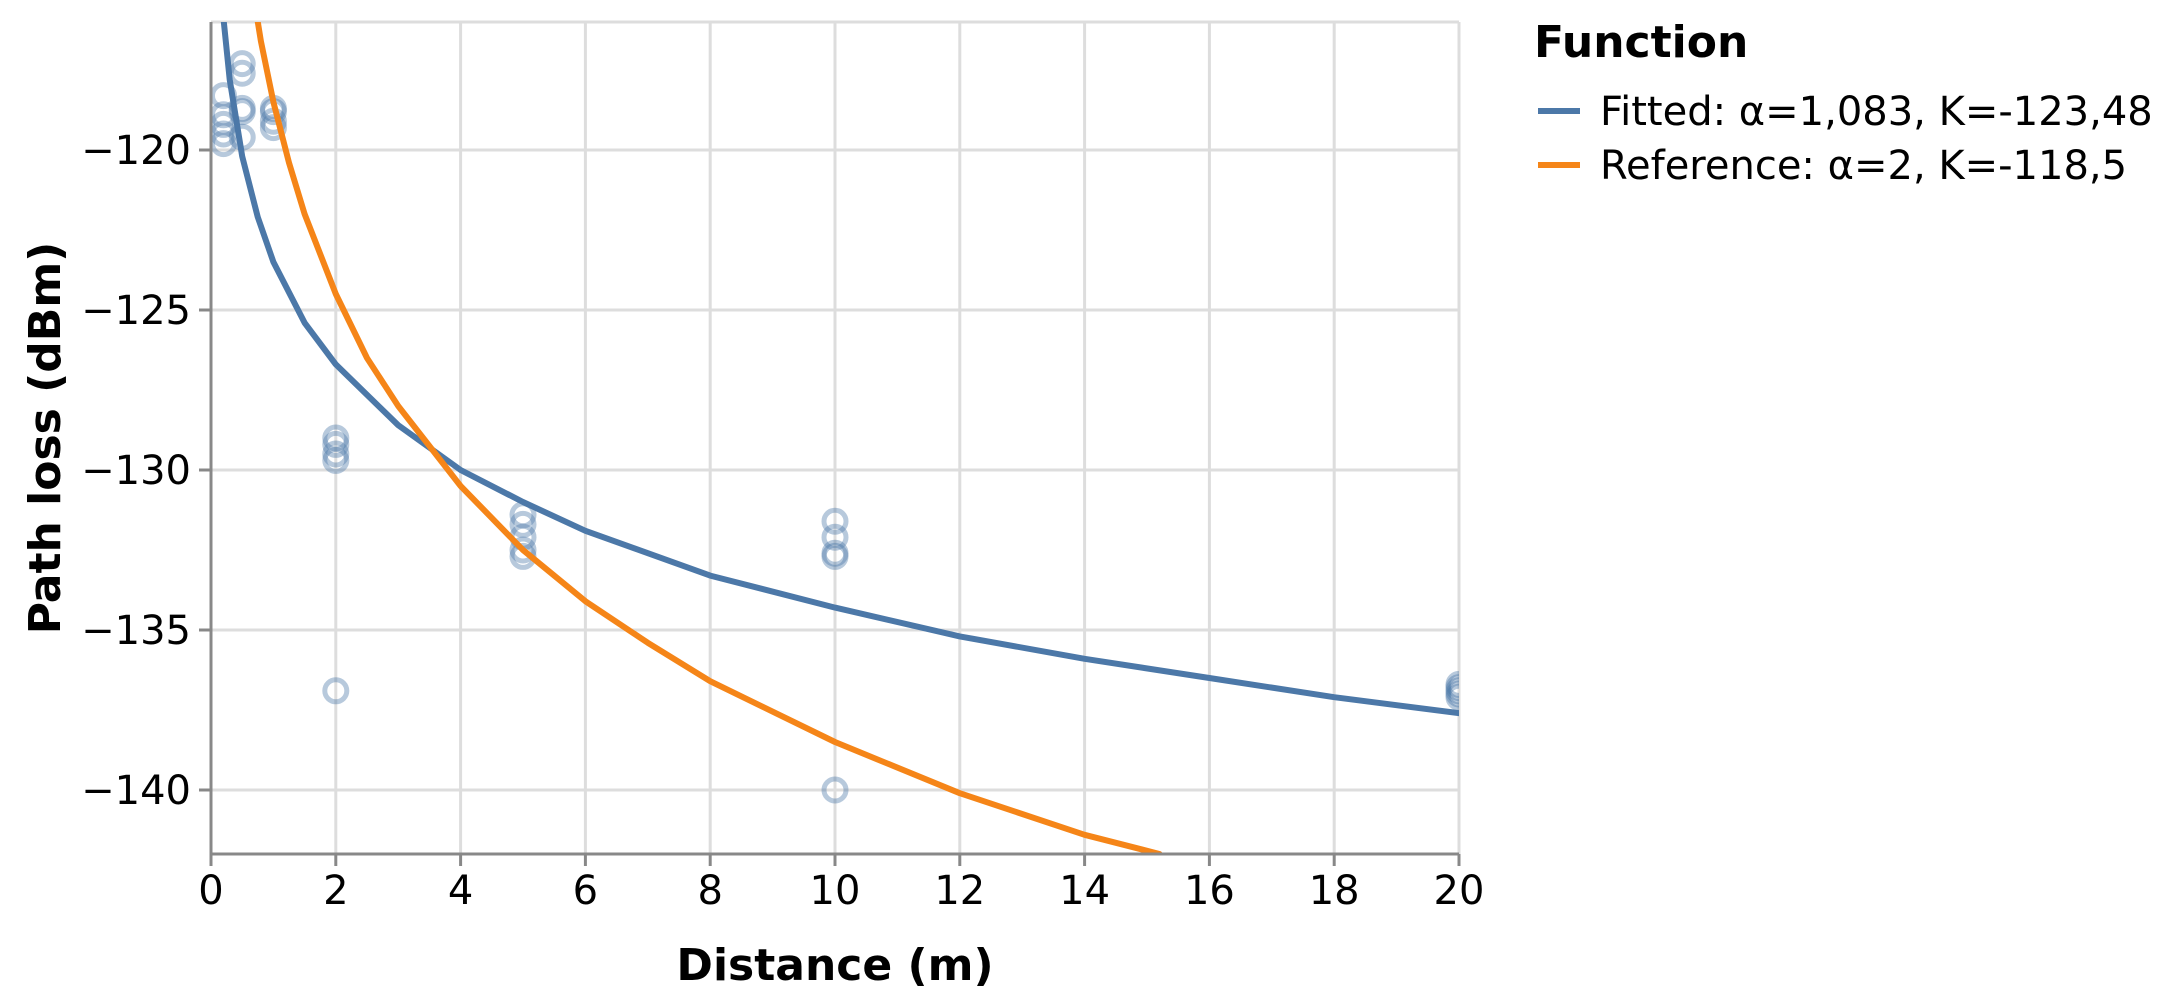 This screenshot has width=2182, height=1008. Describe the element at coordinates (1084, 891) in the screenshot. I see `x-tick-label: 14` at that location.